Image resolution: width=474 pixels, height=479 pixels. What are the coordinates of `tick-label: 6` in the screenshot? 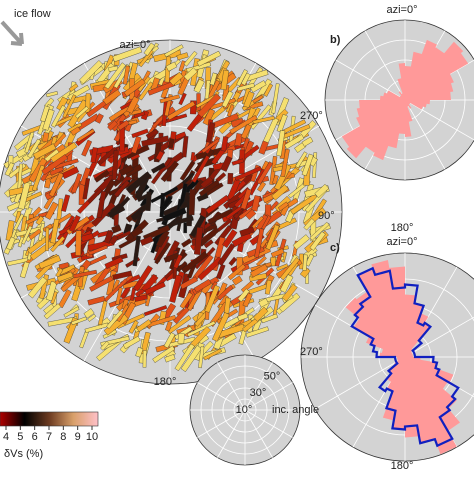 It's located at (35, 437).